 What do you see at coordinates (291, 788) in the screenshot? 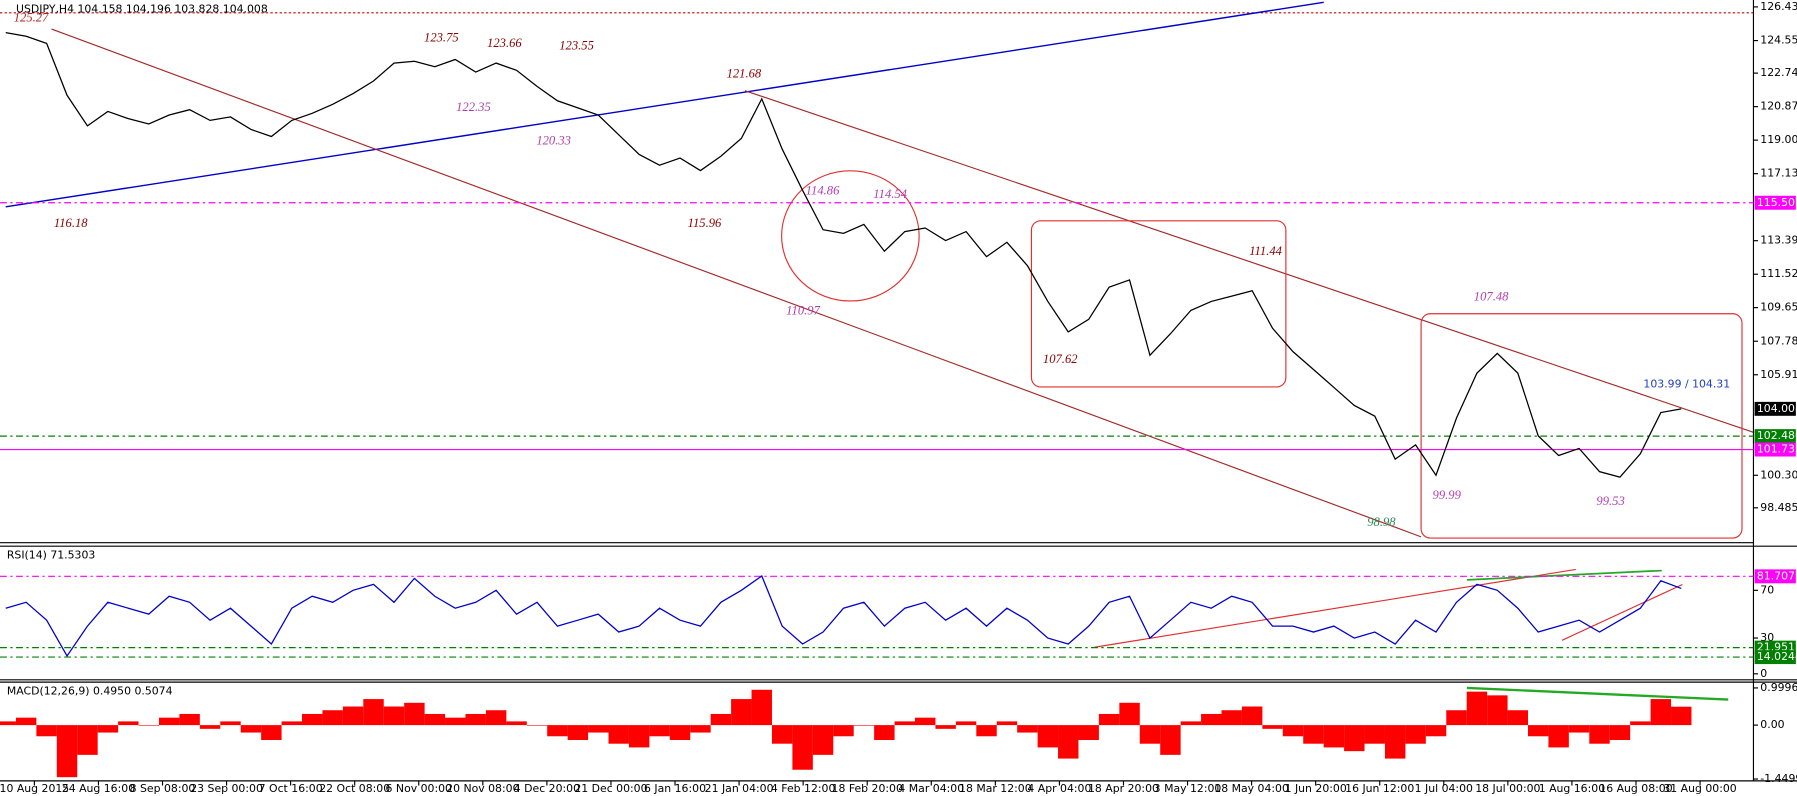
I see `x-tick-label: 7 Oct 16:00` at bounding box center [291, 788].